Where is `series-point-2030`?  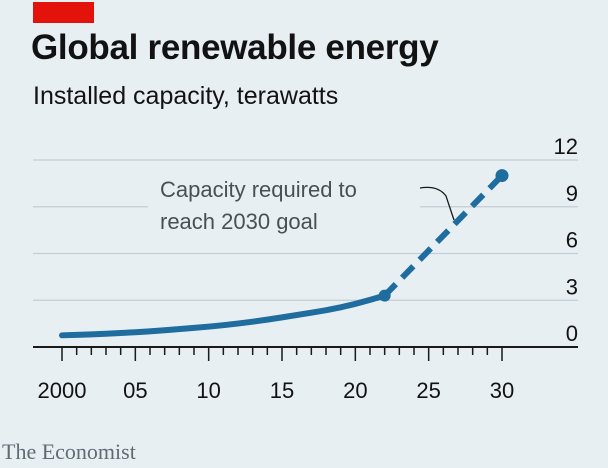 series-point-2030 is located at coordinates (502, 176).